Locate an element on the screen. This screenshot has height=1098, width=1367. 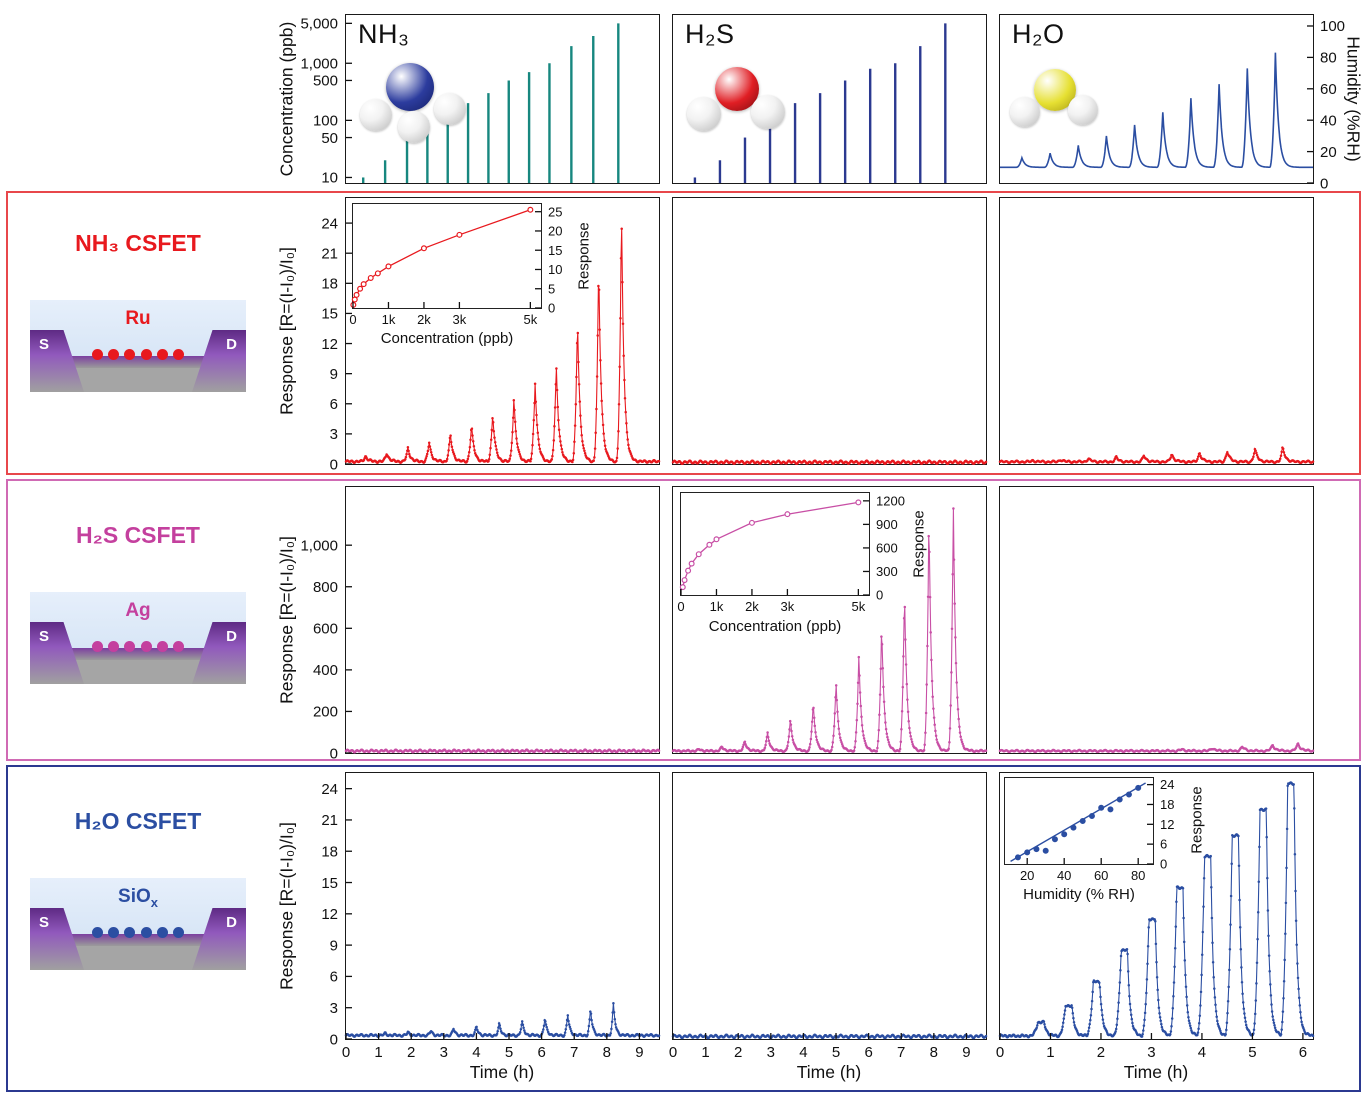
concentration-axis-label: Concentration (ppb) is located at coordinates (286, 99).